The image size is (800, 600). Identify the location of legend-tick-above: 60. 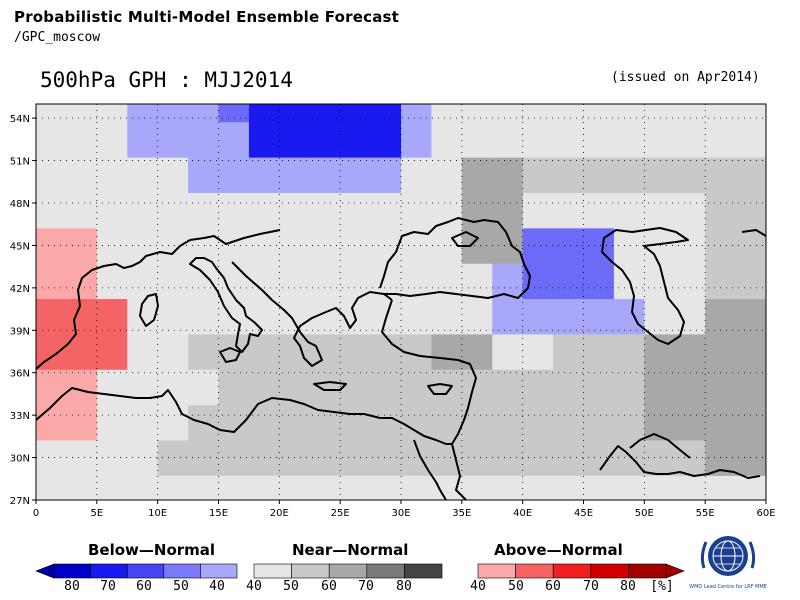
(553, 586).